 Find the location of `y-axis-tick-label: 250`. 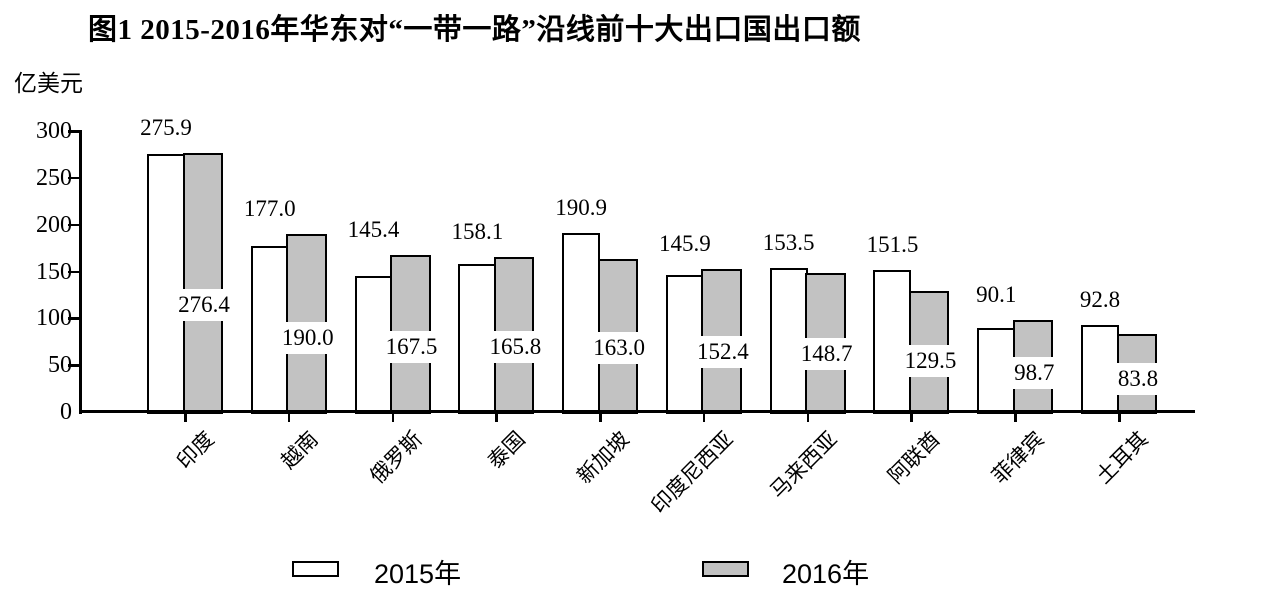

y-axis-tick-label: 250 is located at coordinates (54, 177).